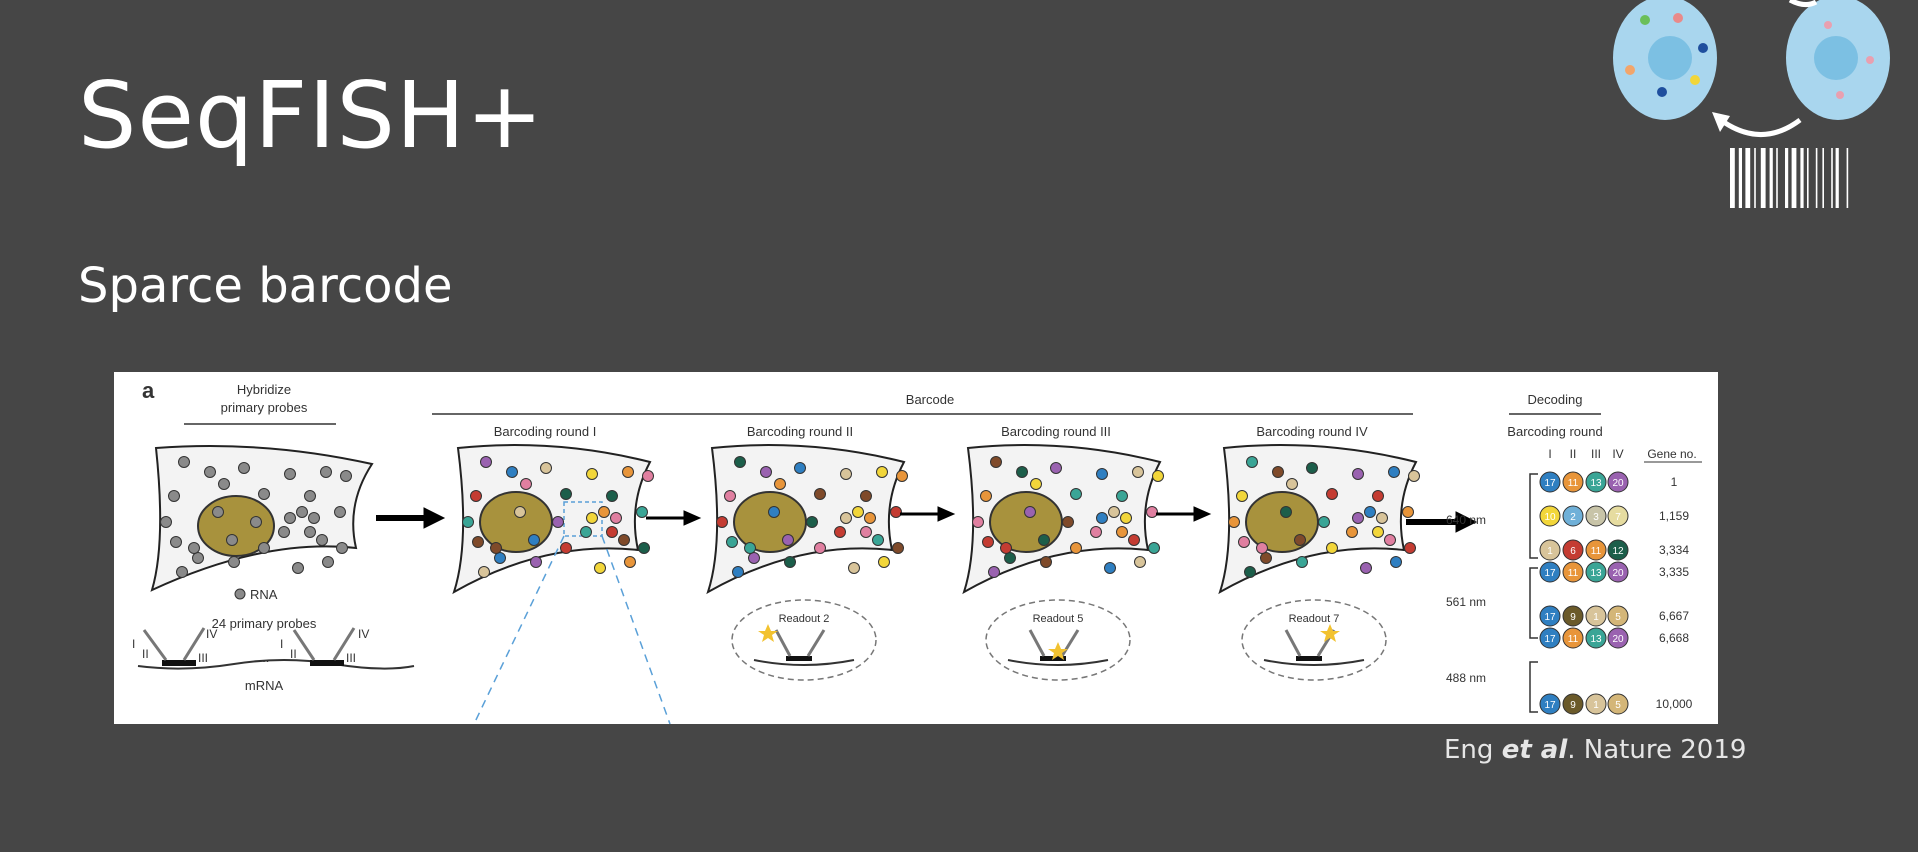 This screenshot has height=852, width=1918. I want to click on decoding-code-label: 2, so click(1573, 517).